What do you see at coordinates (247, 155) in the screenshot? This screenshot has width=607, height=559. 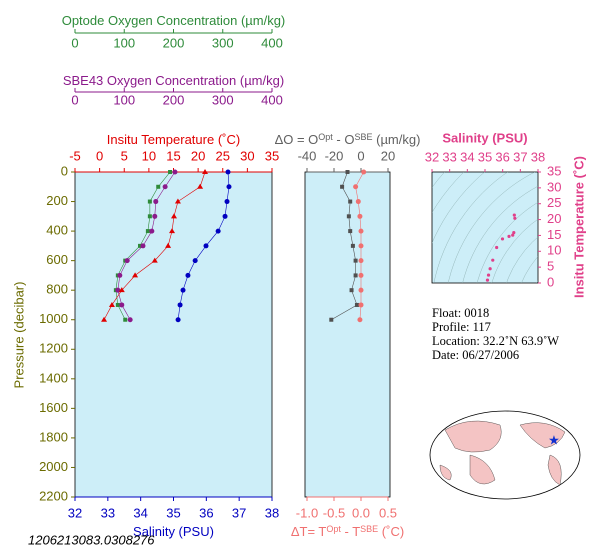 I see `x-tick-label: 30` at bounding box center [247, 155].